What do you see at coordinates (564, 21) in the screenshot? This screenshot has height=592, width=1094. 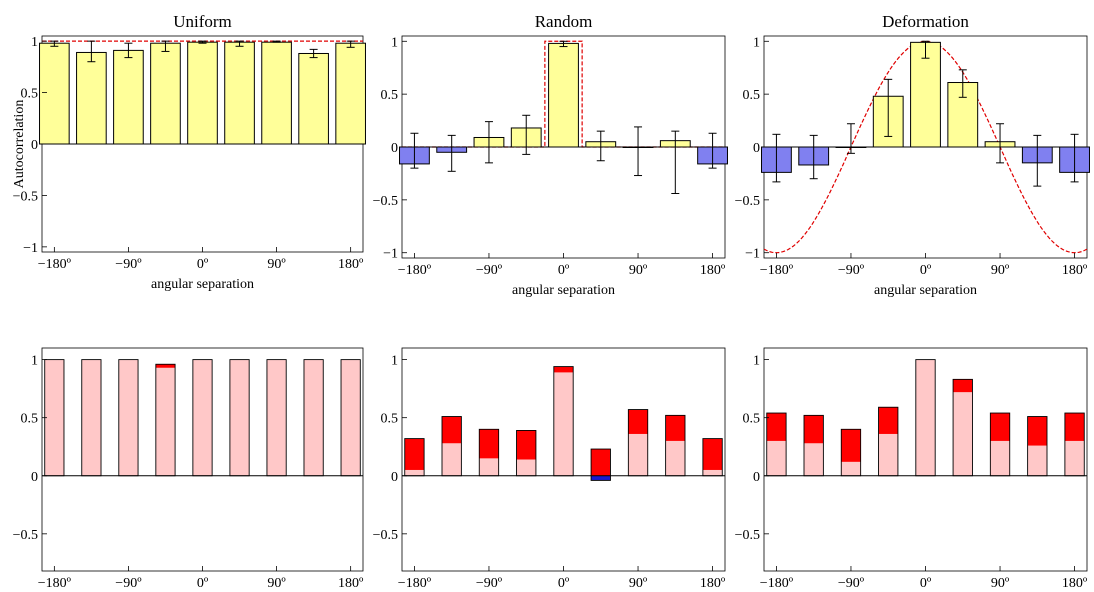 I see `chart-title: Random` at bounding box center [564, 21].